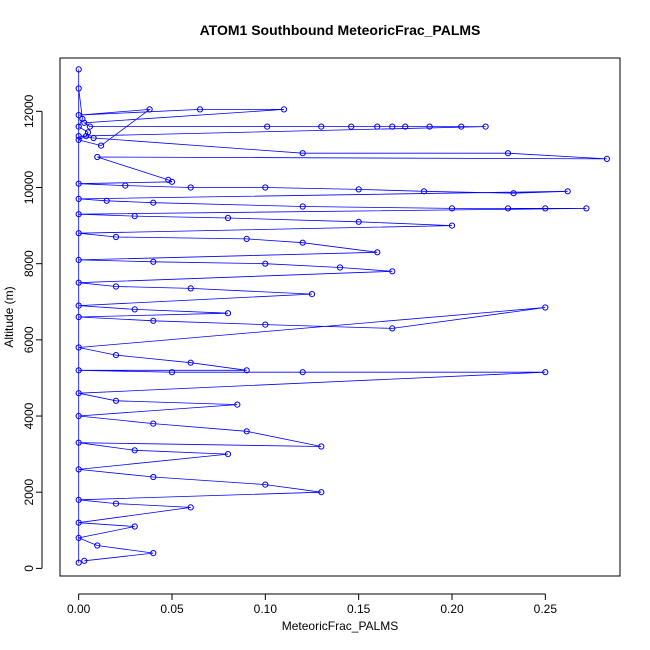 The height and width of the screenshot is (650, 650). I want to click on x-tick-label: 0.00, so click(79, 609).